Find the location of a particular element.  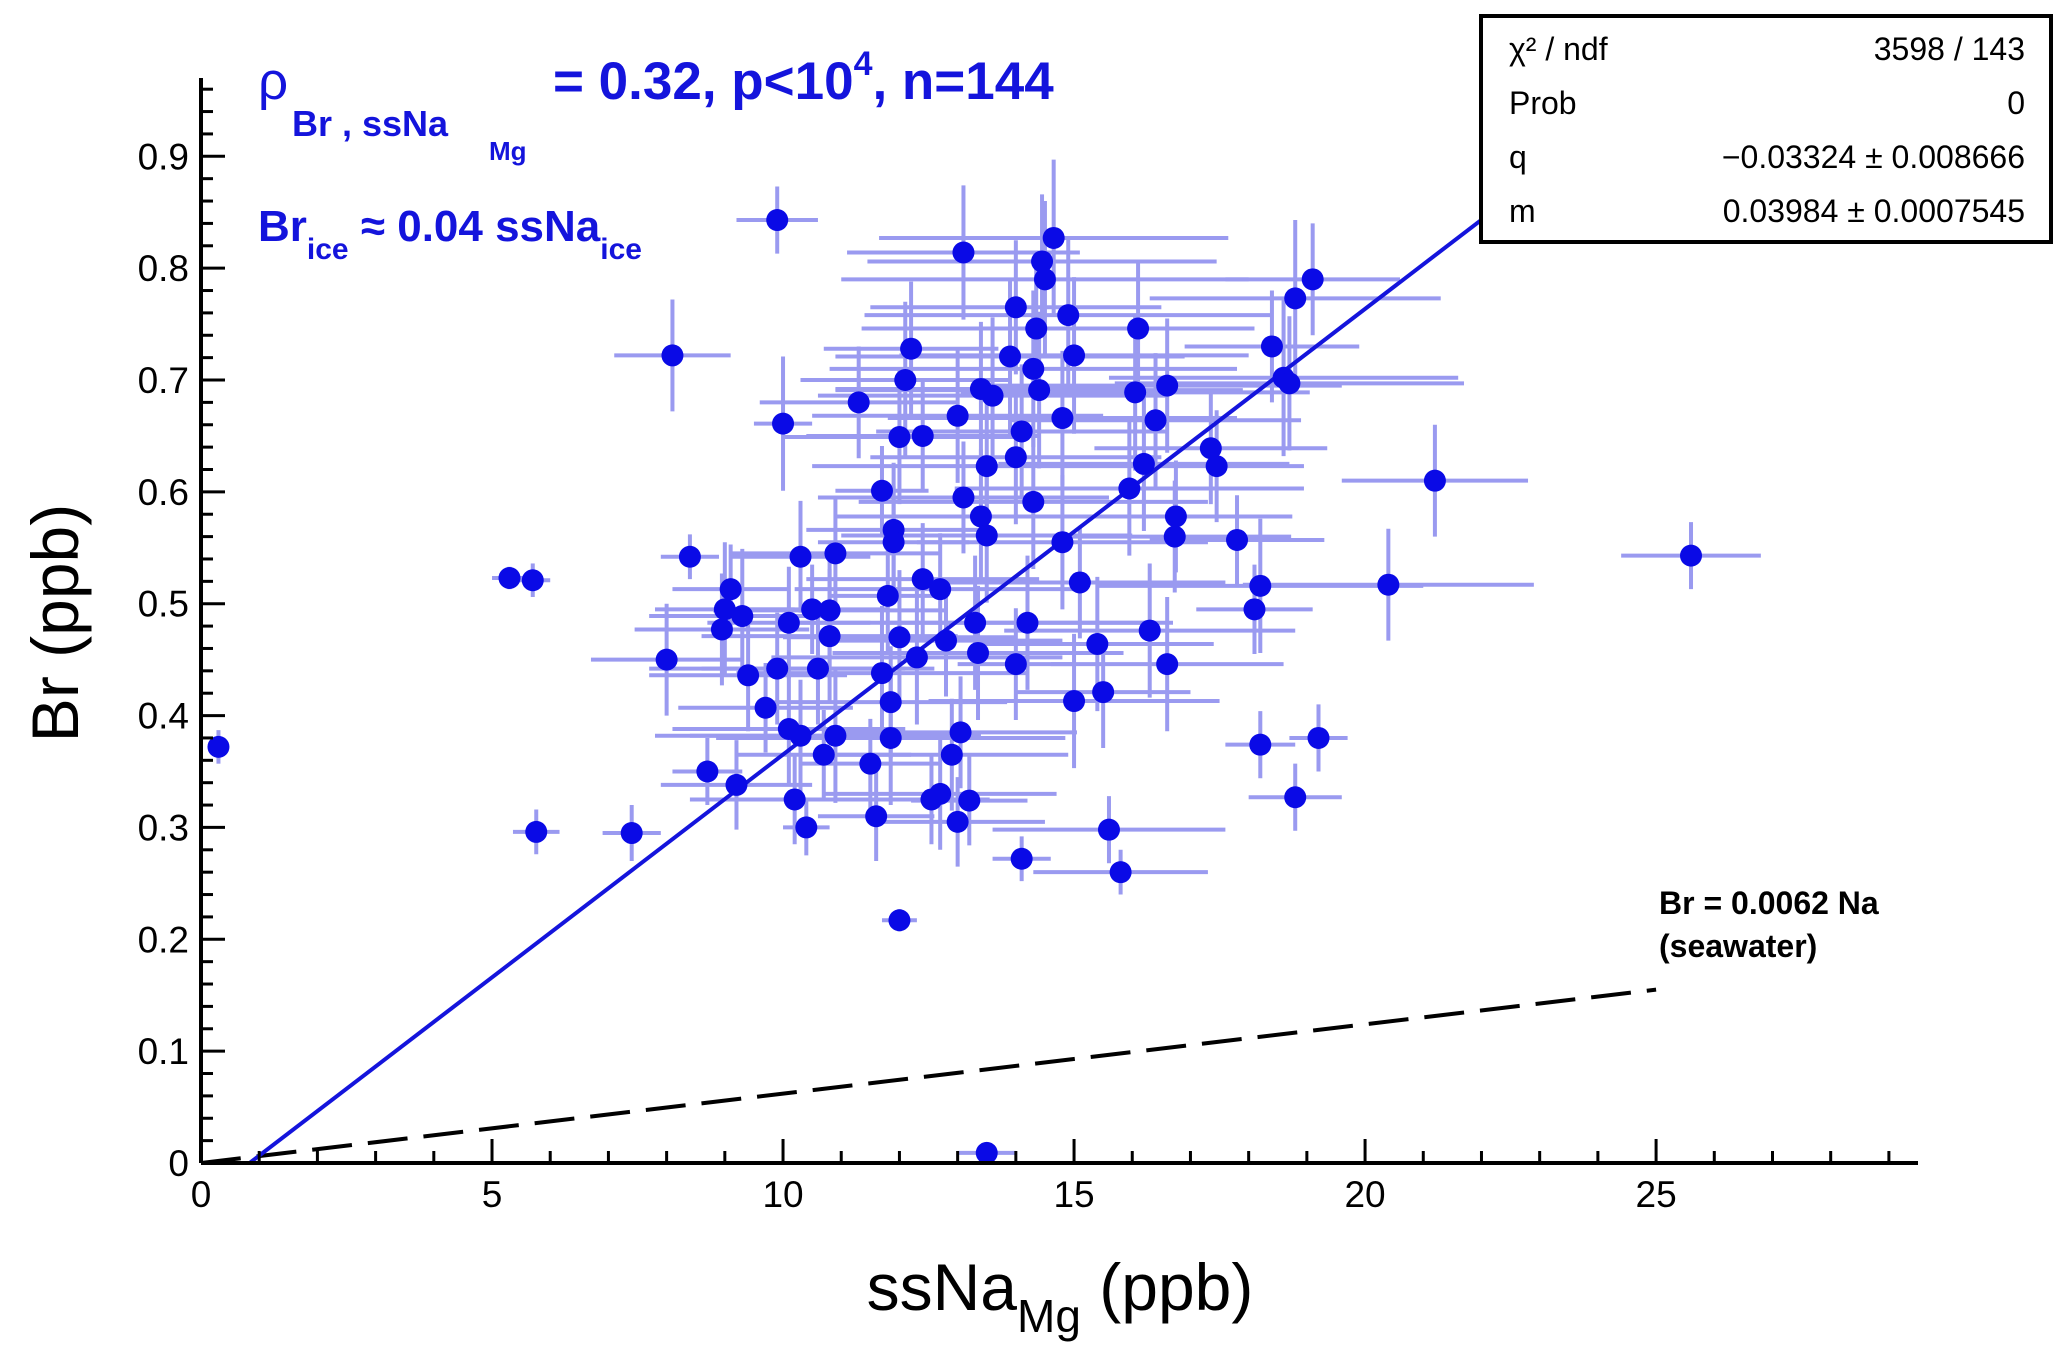

annotation-rho: ρBr , ssNa Mg = 0.32, p<104, n=144 is located at coordinates (656, 105).